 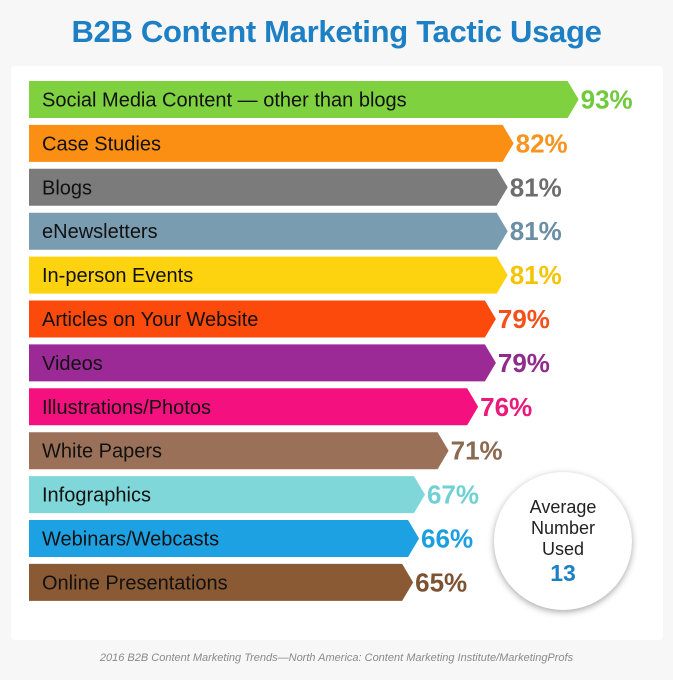 What do you see at coordinates (96, 496) in the screenshot?
I see `bar-category-label: Infographics` at bounding box center [96, 496].